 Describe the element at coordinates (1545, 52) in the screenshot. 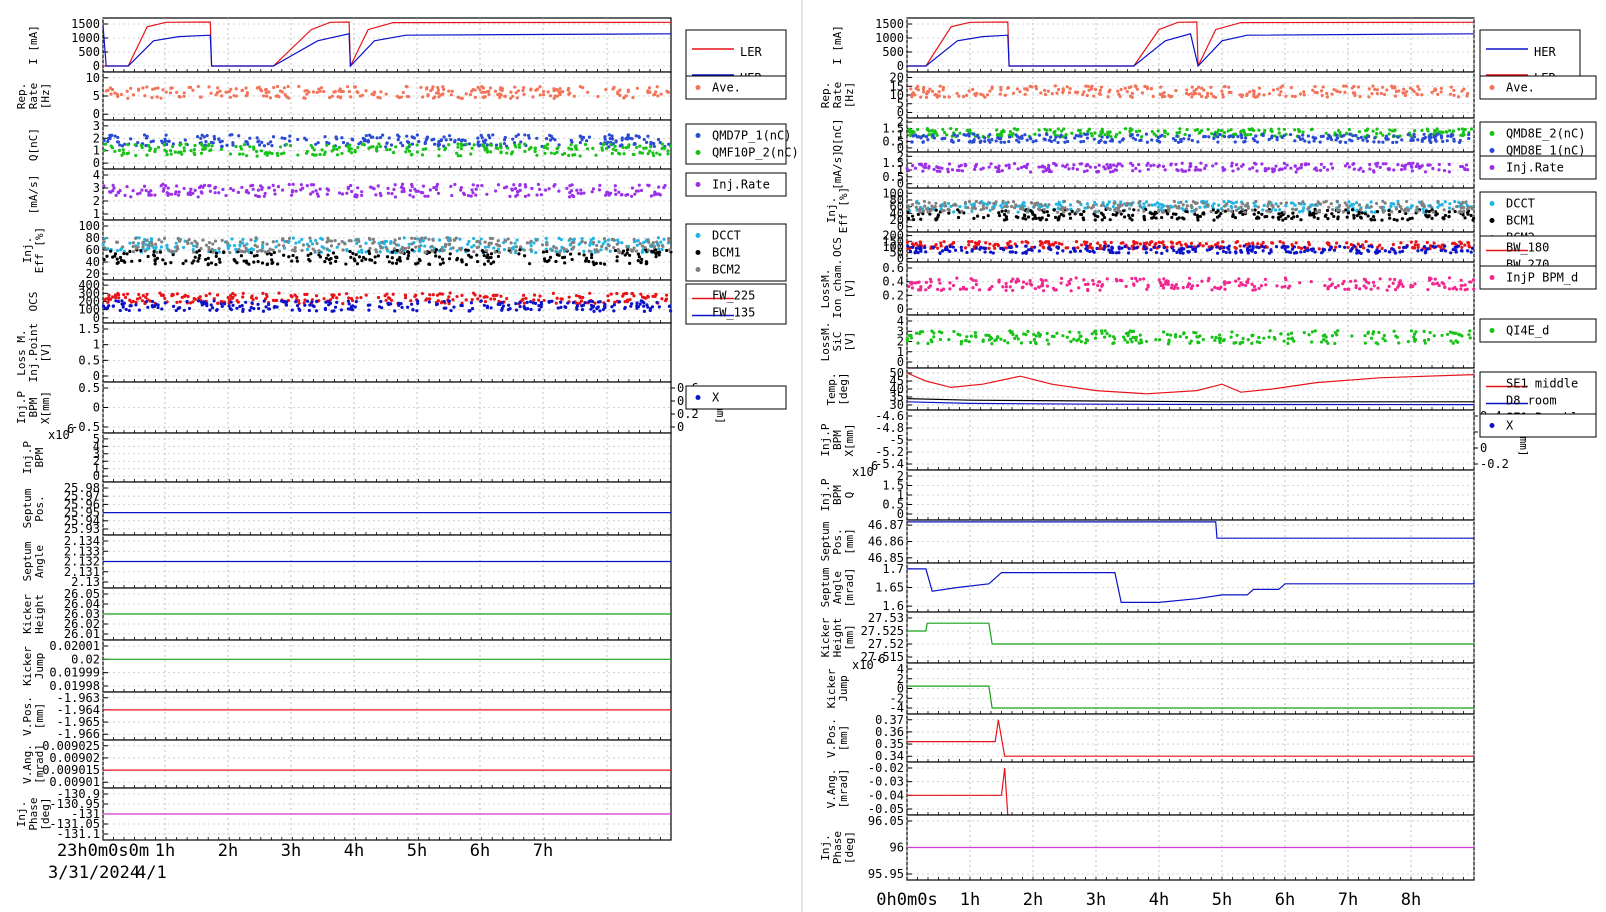

I see `legend-label: HER` at that location.